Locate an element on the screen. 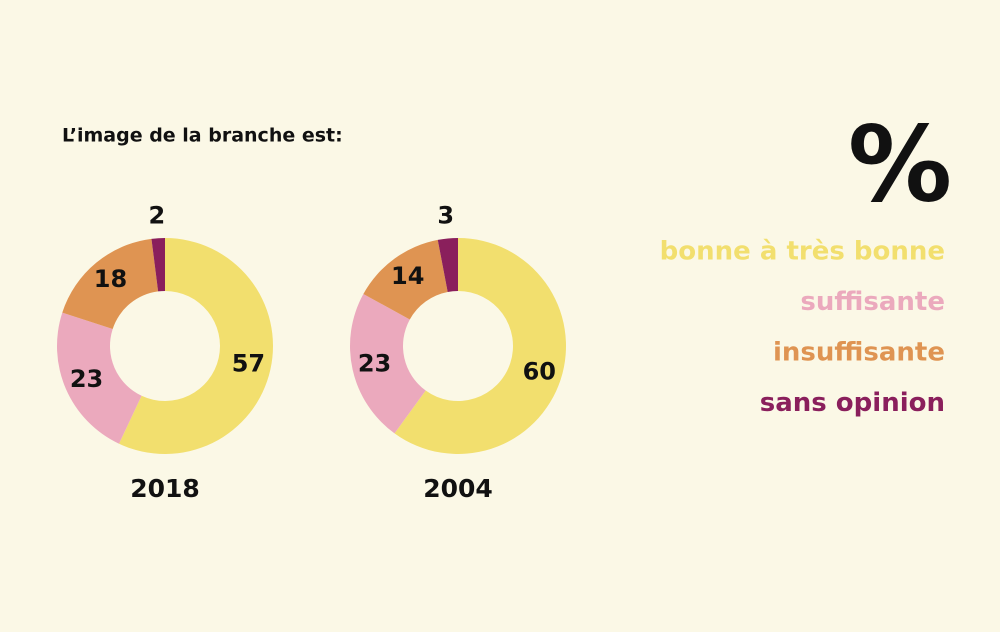 The height and width of the screenshot is (632, 1000). data-label: 2 is located at coordinates (156, 215).